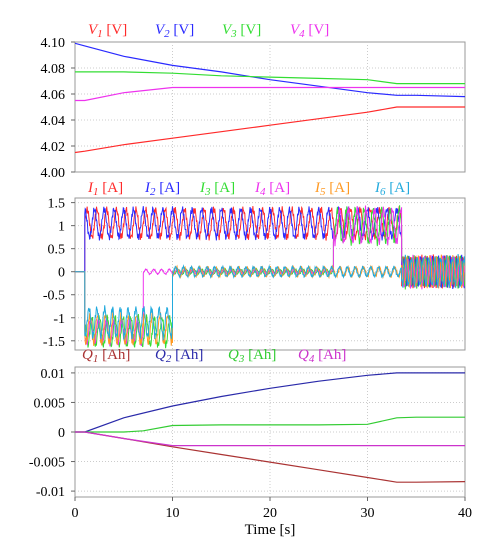  I want to click on y-tick-label: 4.06, so click(53, 95).